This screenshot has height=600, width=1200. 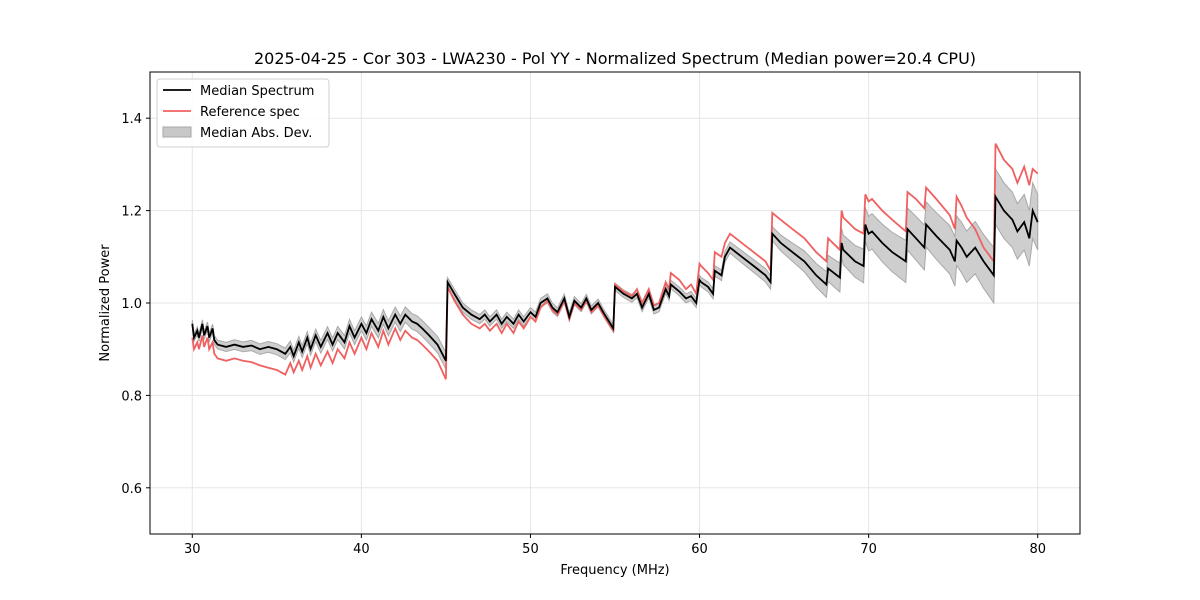 What do you see at coordinates (250, 112) in the screenshot?
I see `legend-reference-label: Reference spec` at bounding box center [250, 112].